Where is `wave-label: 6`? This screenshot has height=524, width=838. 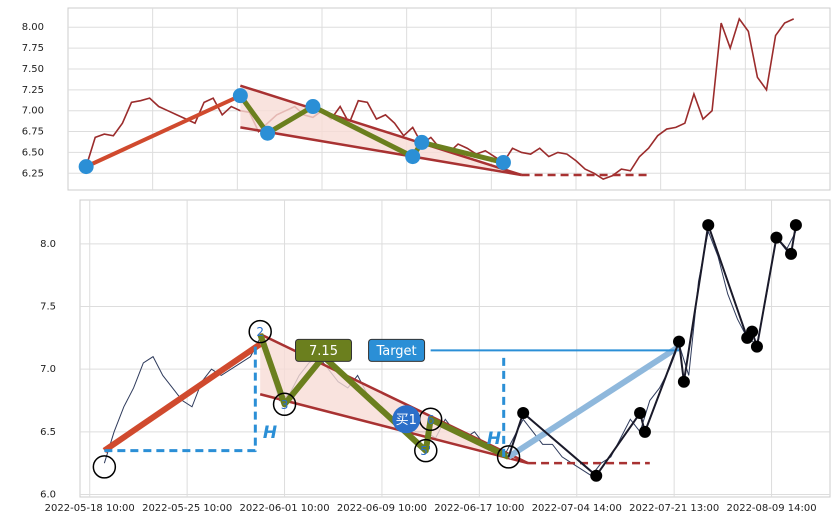 wave-label: 6 is located at coordinates (431, 420).